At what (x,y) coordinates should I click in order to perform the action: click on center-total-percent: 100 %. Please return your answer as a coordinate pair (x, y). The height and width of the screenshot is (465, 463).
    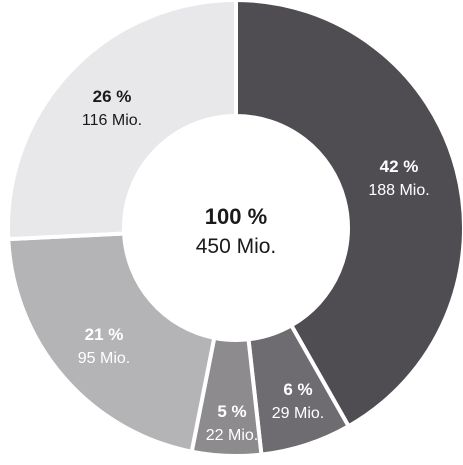
    Looking at the image, I should click on (236, 216).